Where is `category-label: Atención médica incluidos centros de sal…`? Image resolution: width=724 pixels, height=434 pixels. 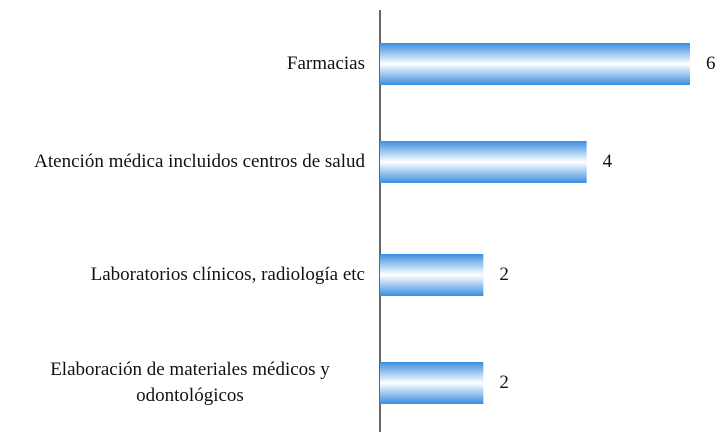
category-label: Atención médica incluidos centros de sal… is located at coordinates (199, 161).